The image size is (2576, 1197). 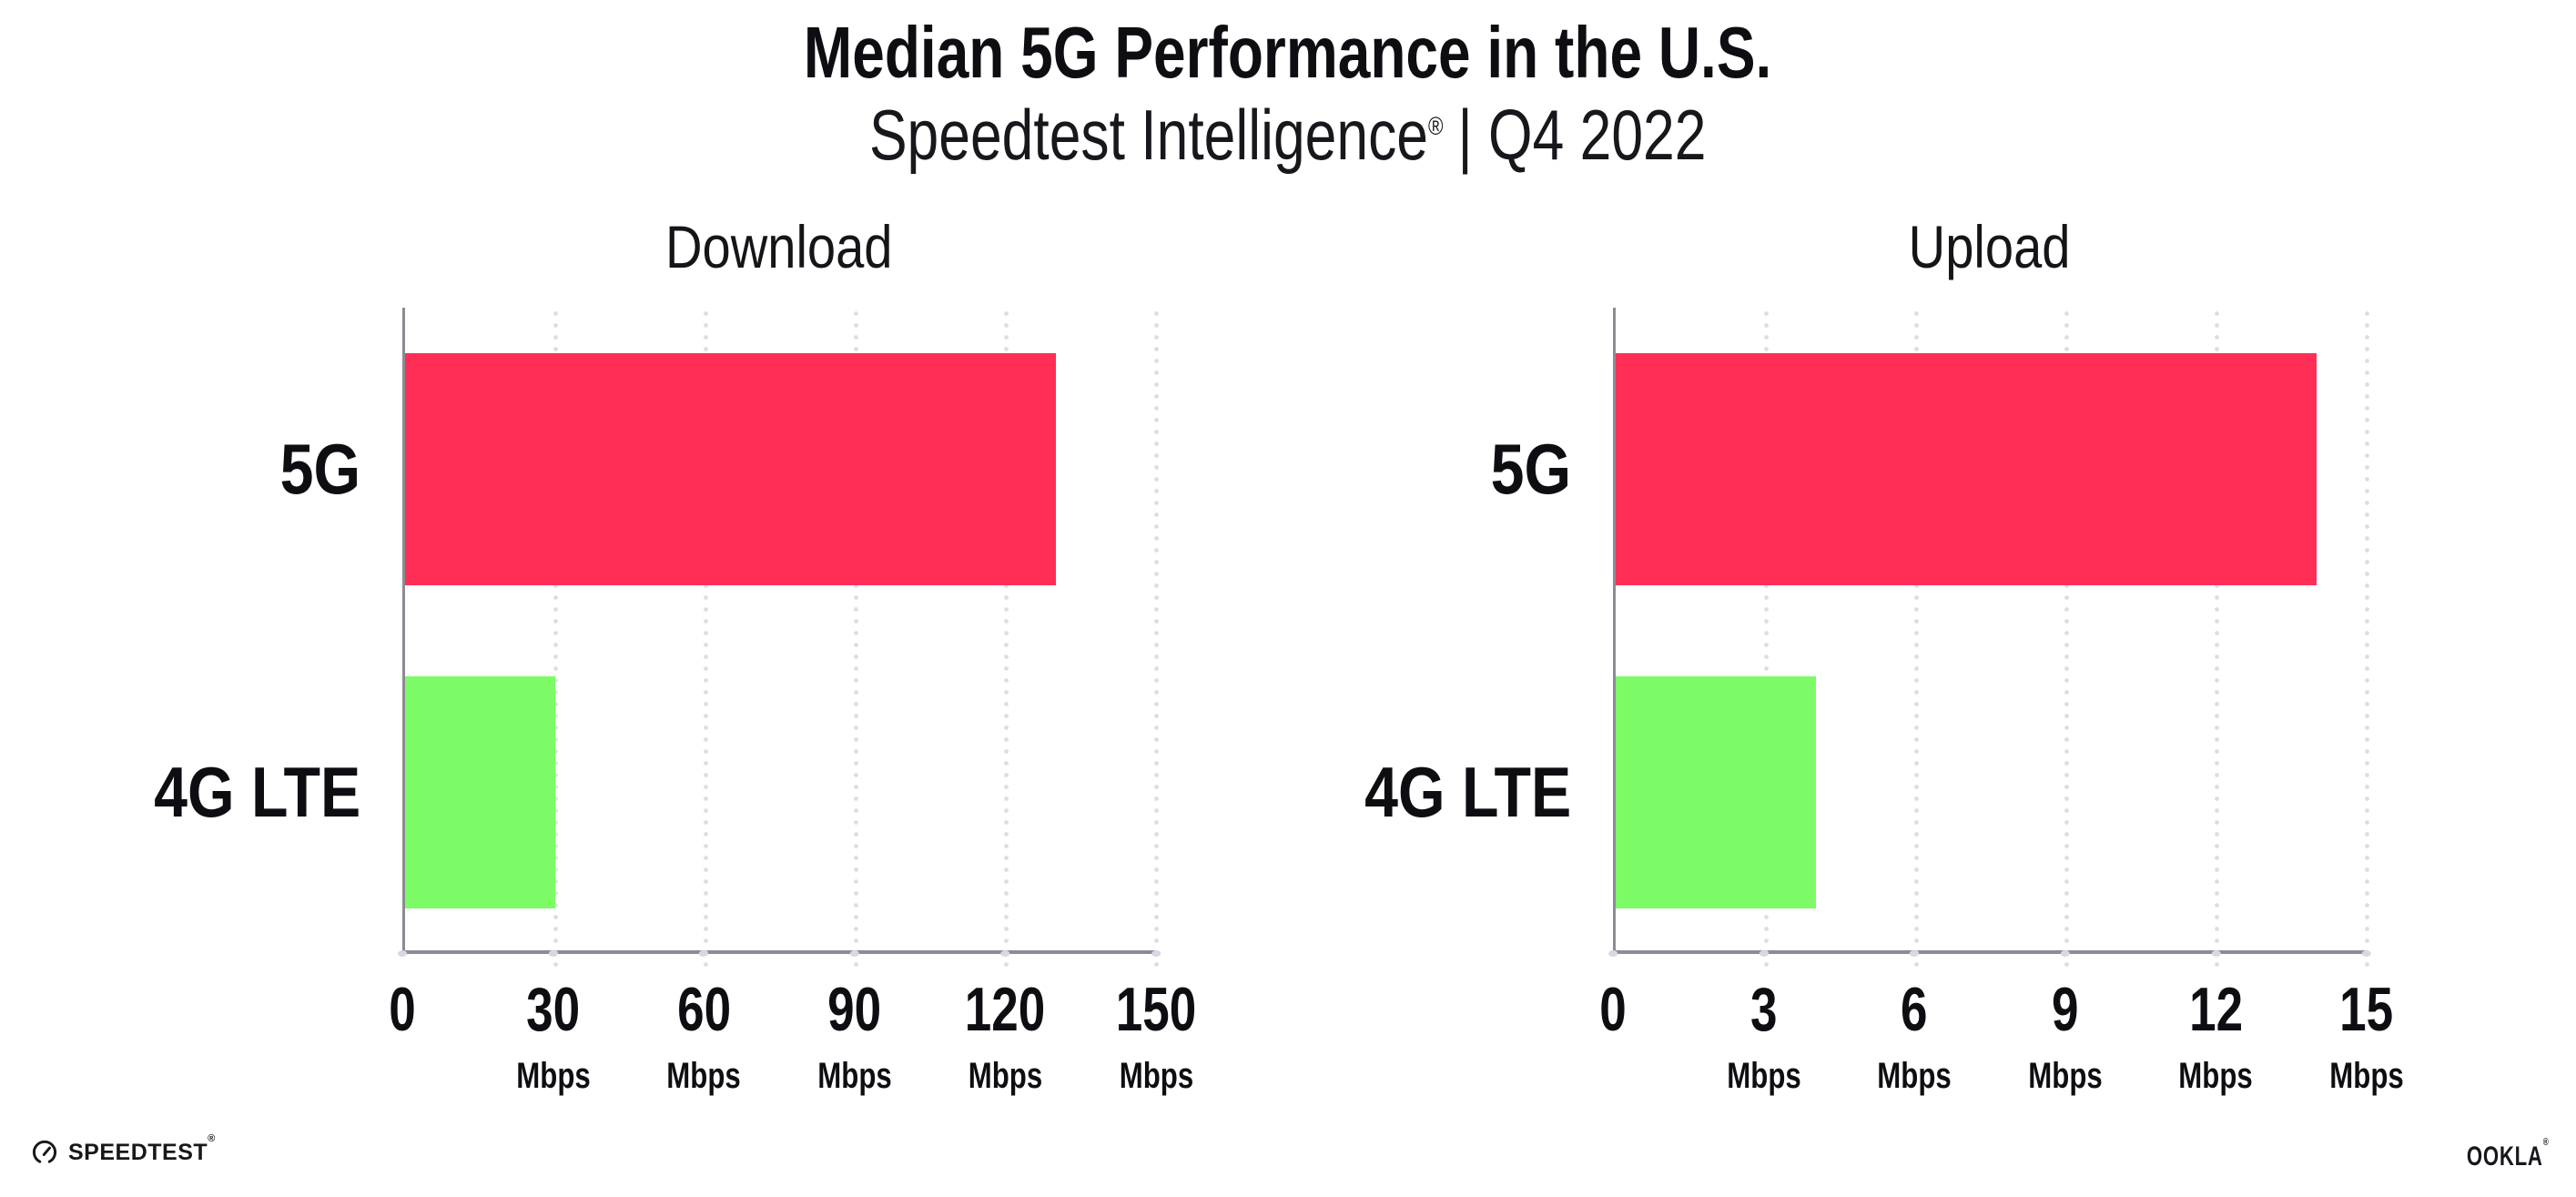 What do you see at coordinates (552, 1022) in the screenshot?
I see `x-tick-30: 30 Mbps` at bounding box center [552, 1022].